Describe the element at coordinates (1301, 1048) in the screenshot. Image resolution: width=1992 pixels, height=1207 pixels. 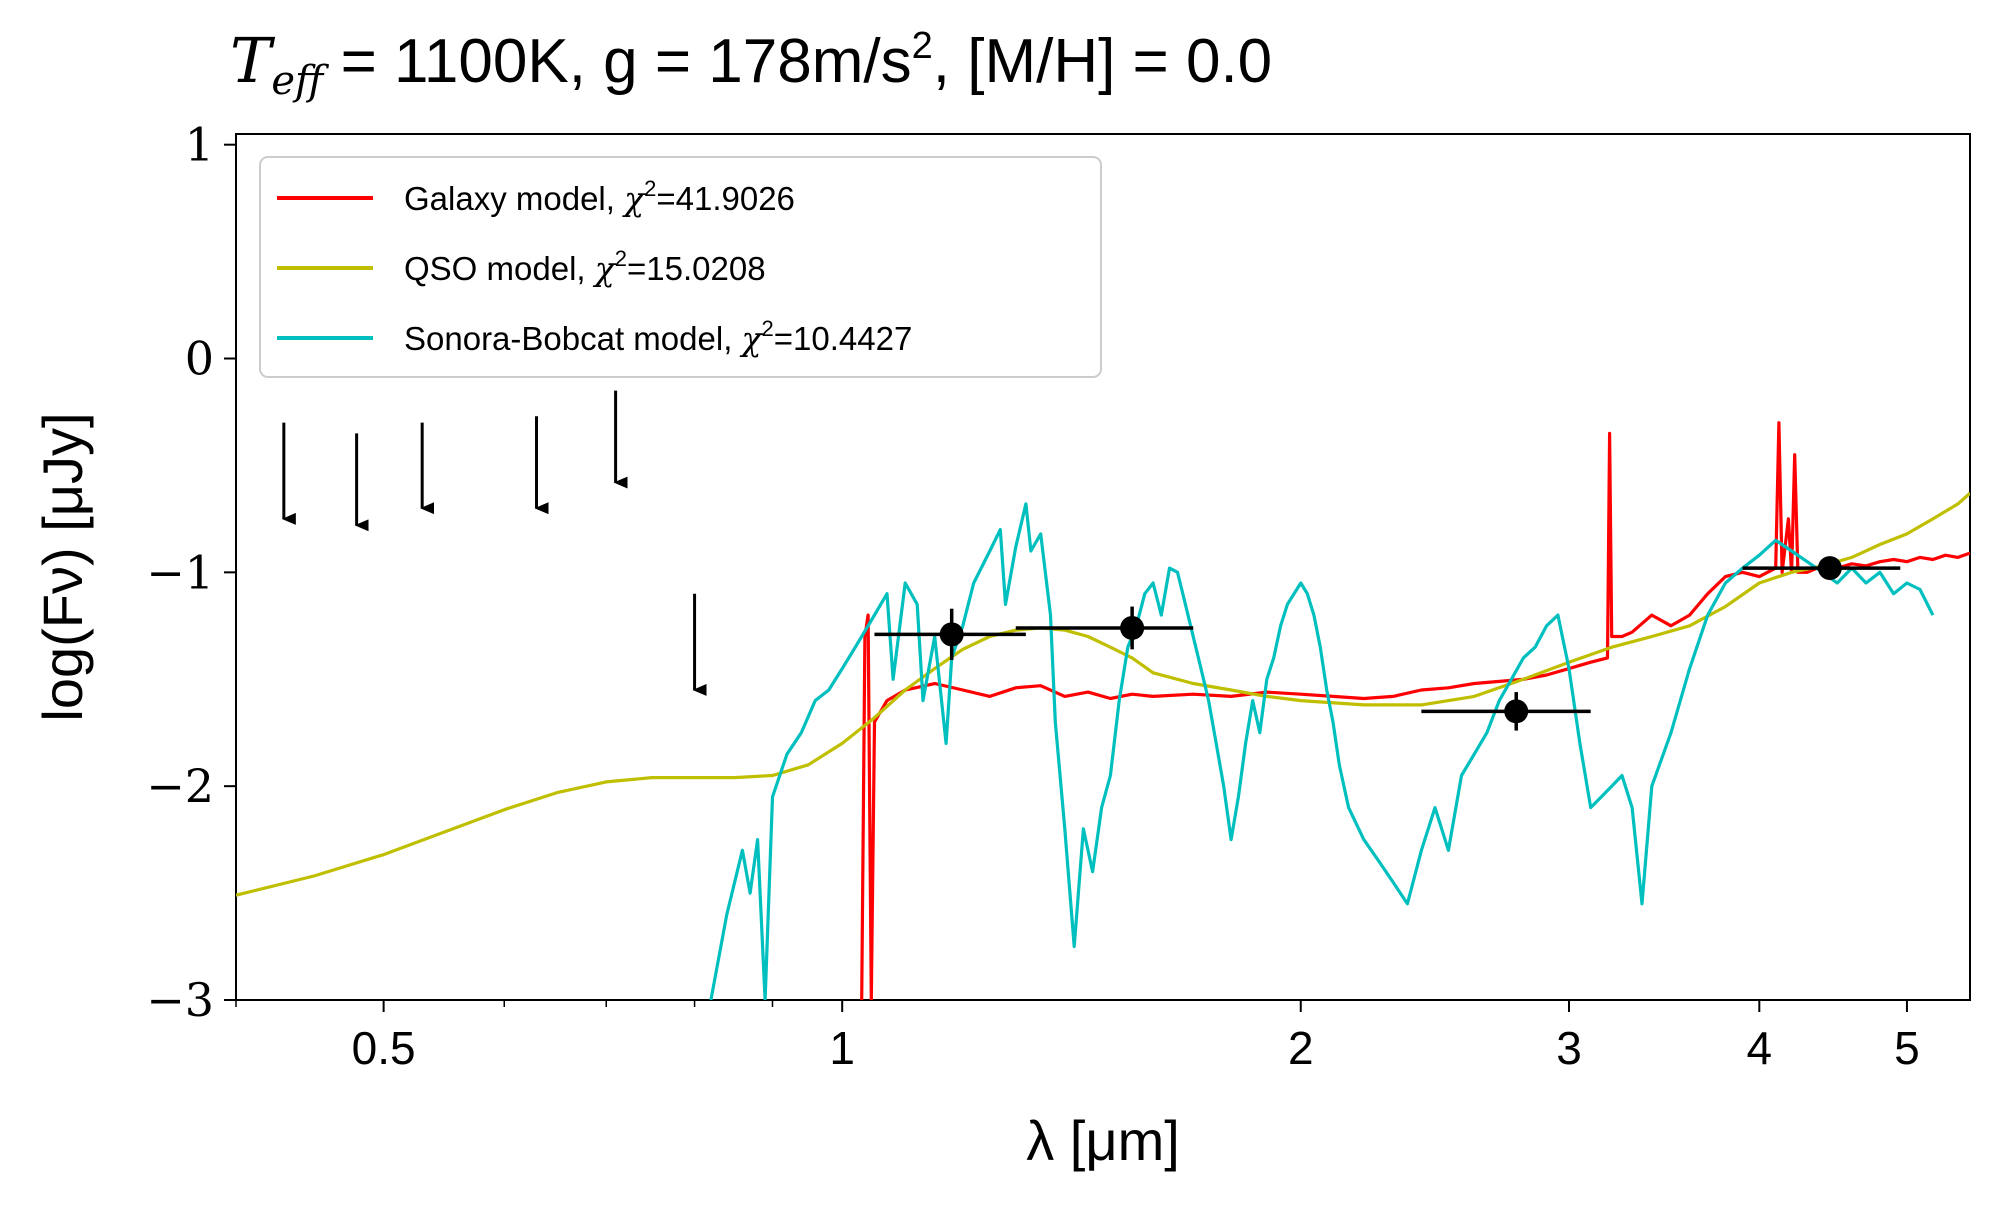
I see `x-tick-label: 2` at that location.